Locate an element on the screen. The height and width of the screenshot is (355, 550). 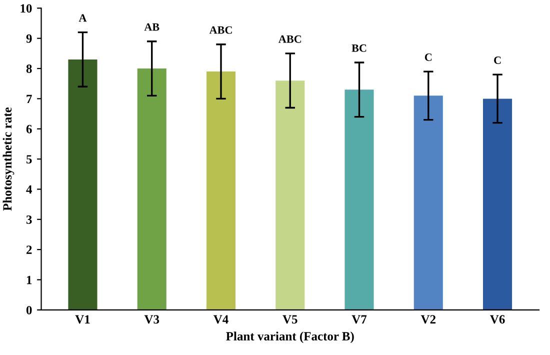
y-tick-label: 8 is located at coordinates (29, 68).